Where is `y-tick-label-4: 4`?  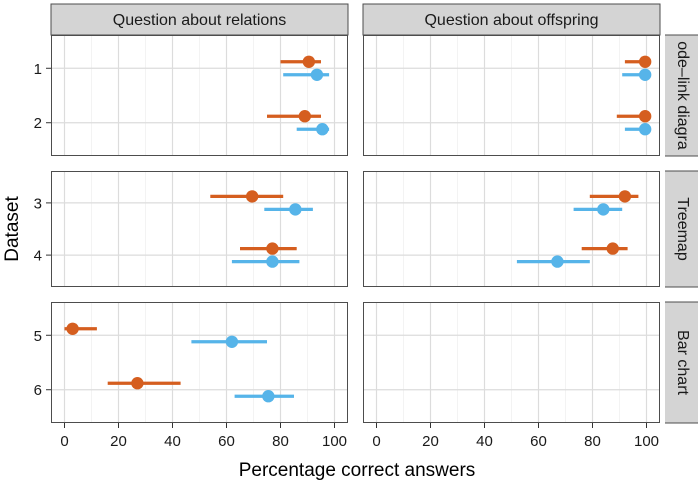
y-tick-label-4: 4 is located at coordinates (38, 256).